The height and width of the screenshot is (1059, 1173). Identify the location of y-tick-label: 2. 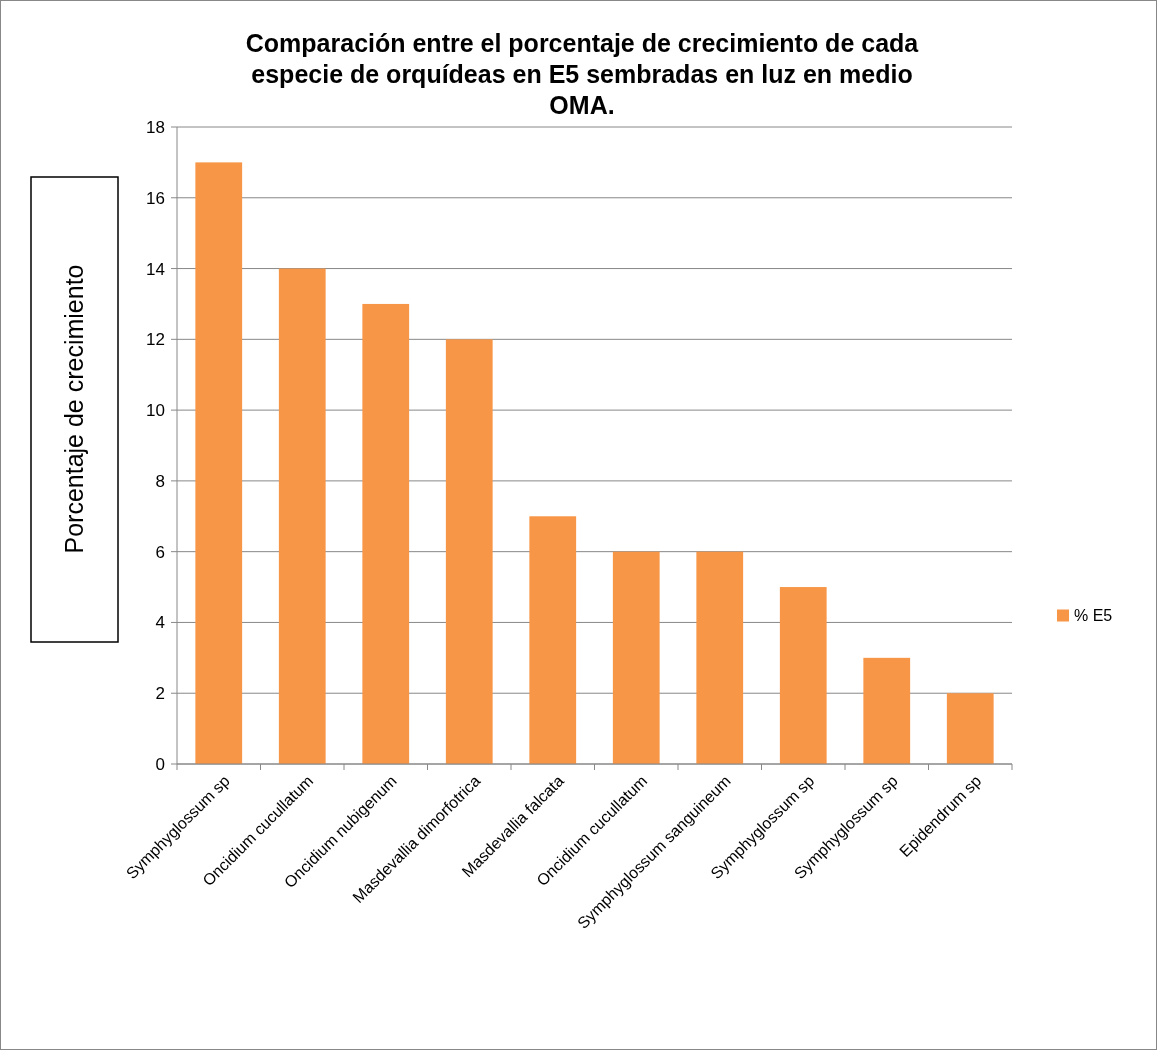
(160, 694).